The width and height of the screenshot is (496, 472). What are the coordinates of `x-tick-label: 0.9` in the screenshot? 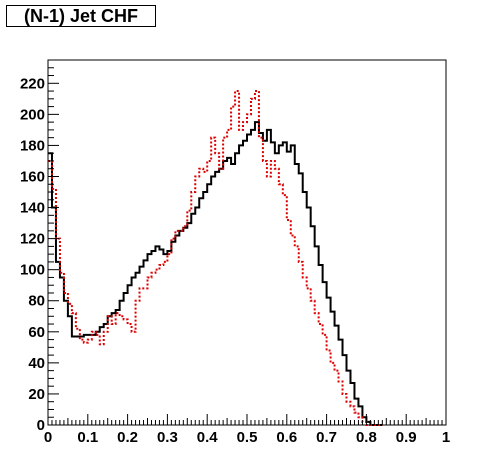 It's located at (406, 437).